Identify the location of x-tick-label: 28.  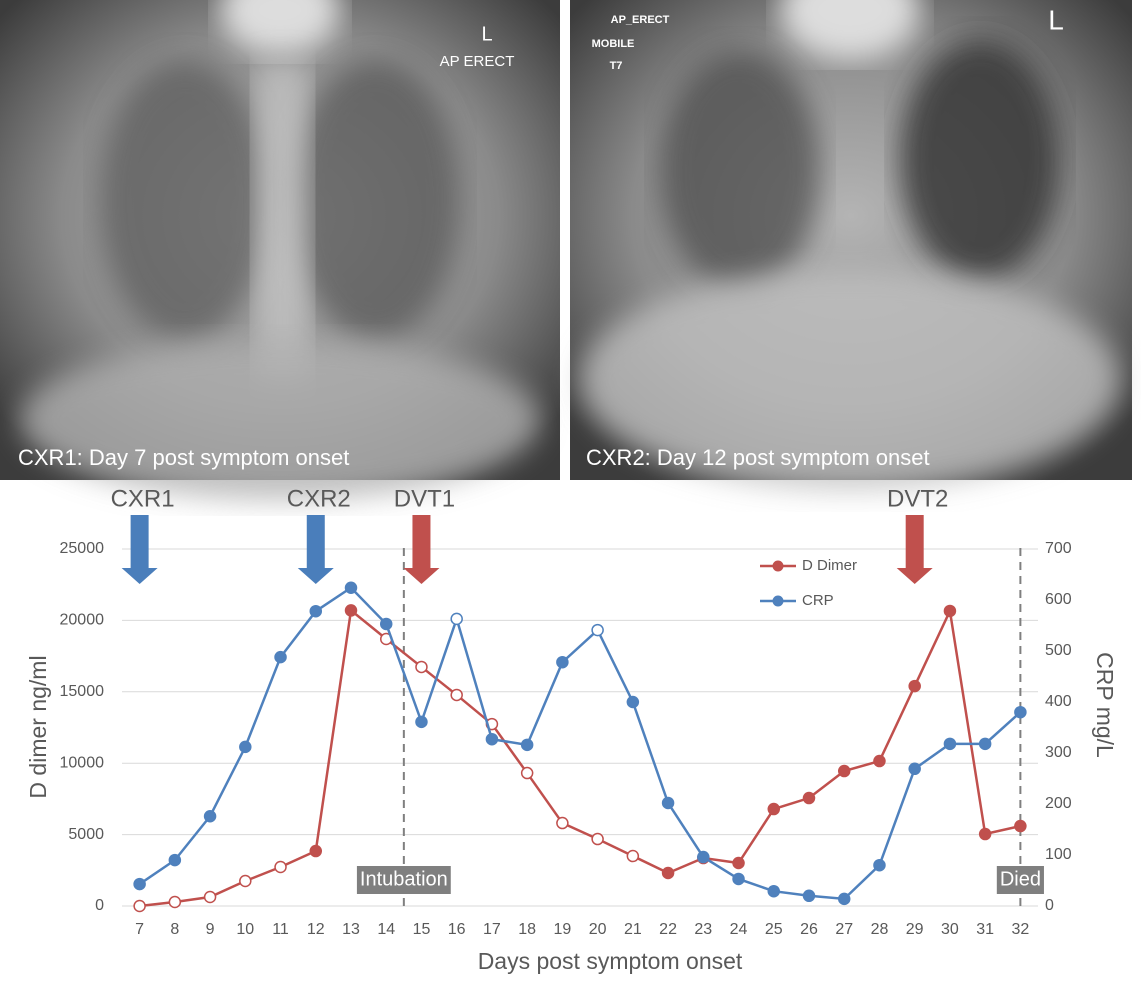
(880, 929).